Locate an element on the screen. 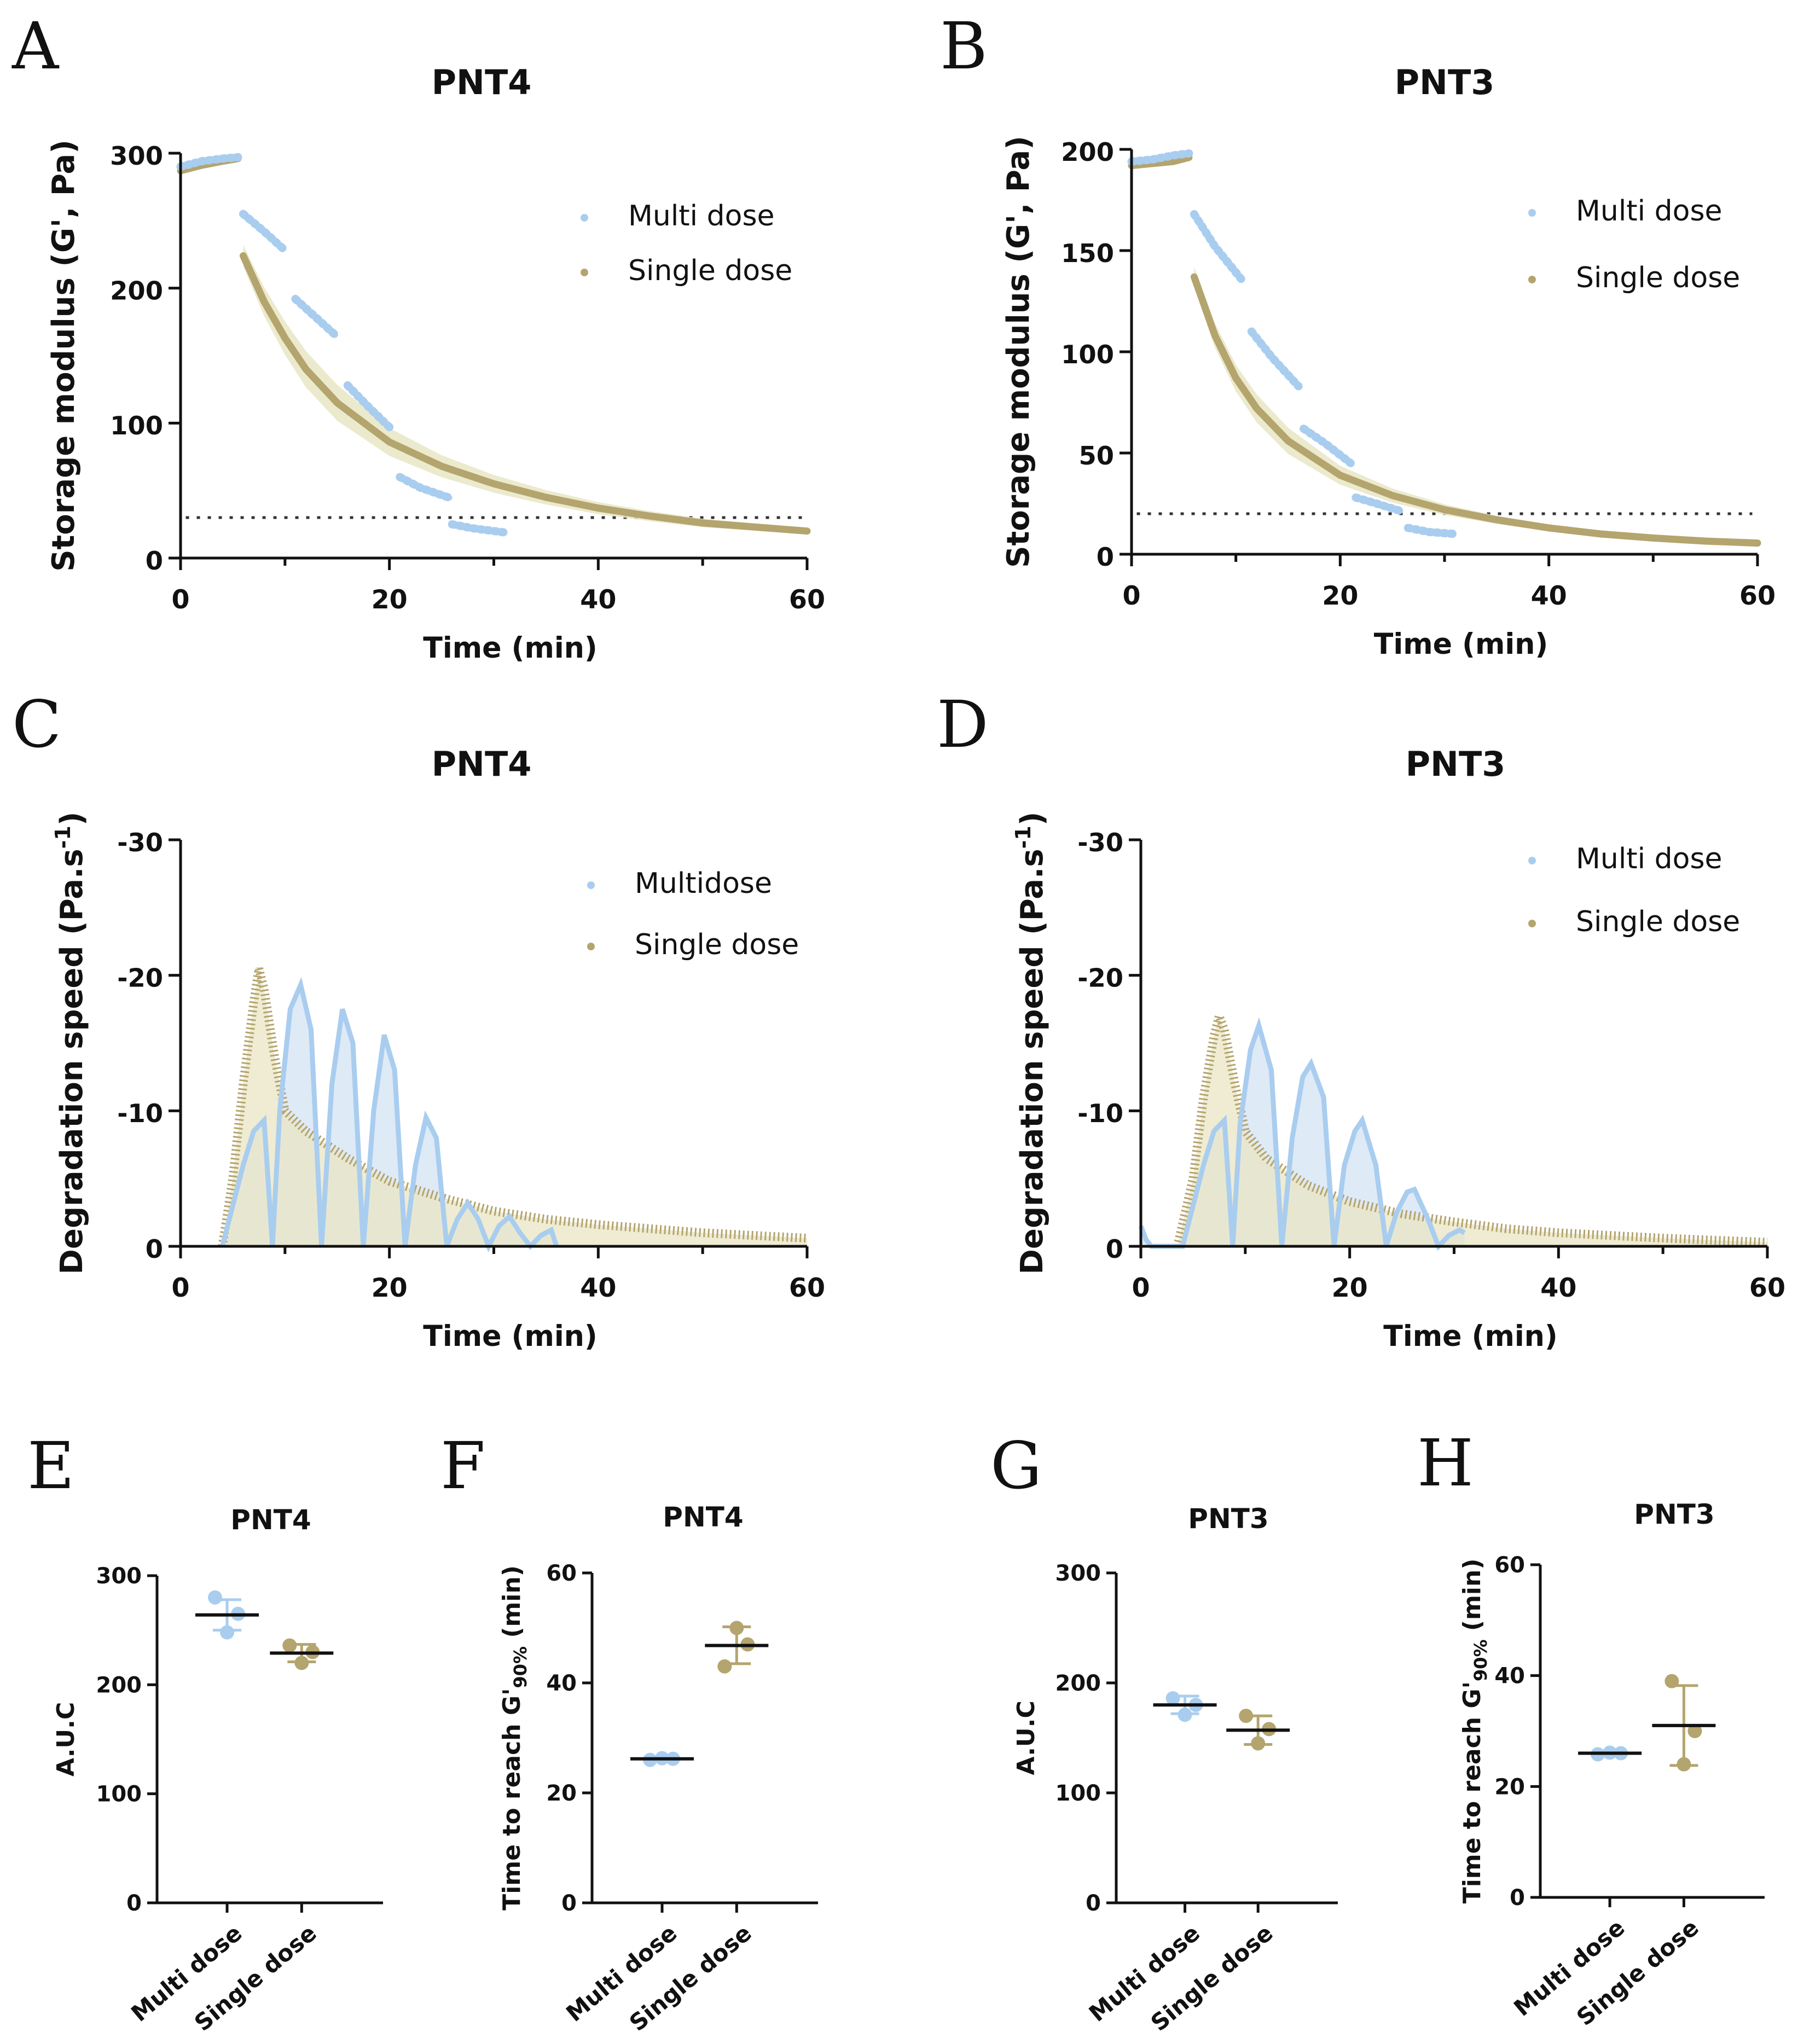 The image size is (1798, 2044). single-dose-band is located at coordinates (1476, 406).